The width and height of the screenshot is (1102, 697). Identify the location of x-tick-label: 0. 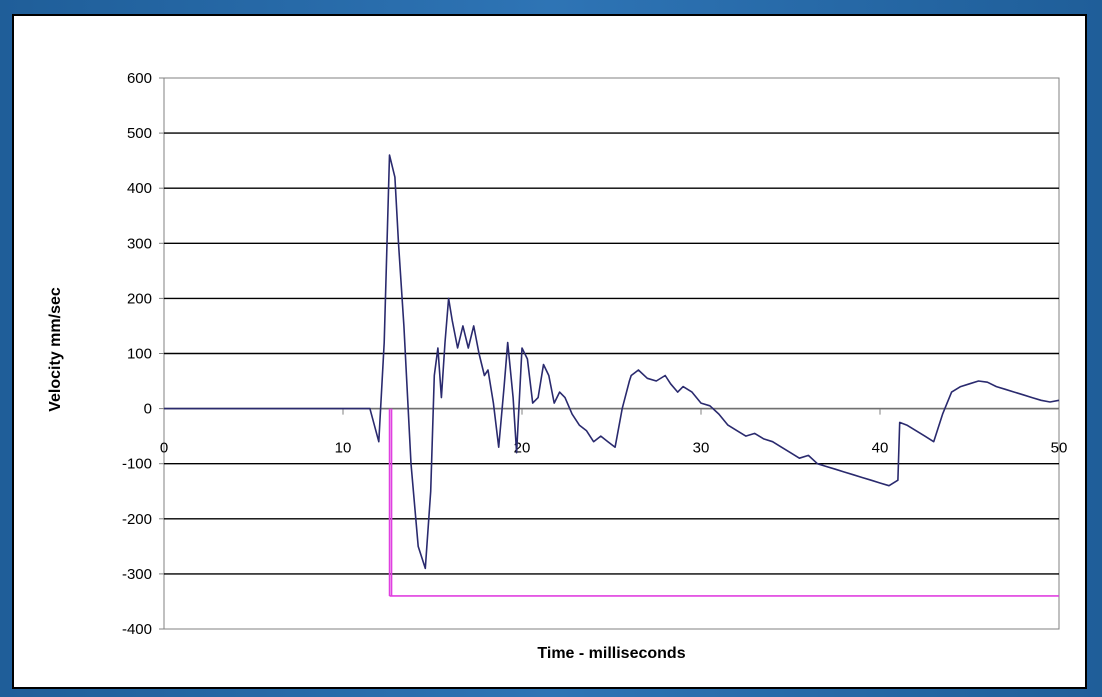
(164, 448).